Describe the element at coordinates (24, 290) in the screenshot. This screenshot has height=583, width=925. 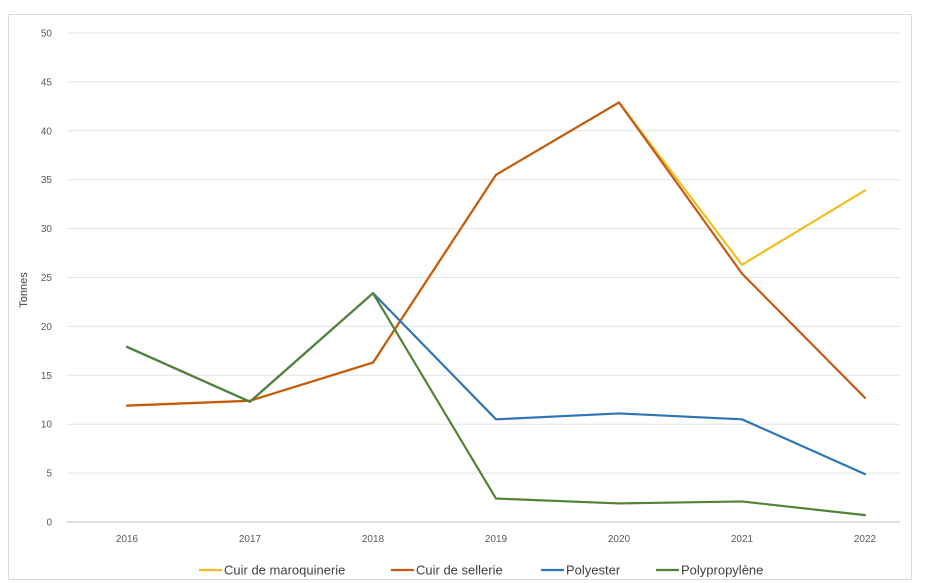
I see `y-axis-label: Tonnes` at that location.